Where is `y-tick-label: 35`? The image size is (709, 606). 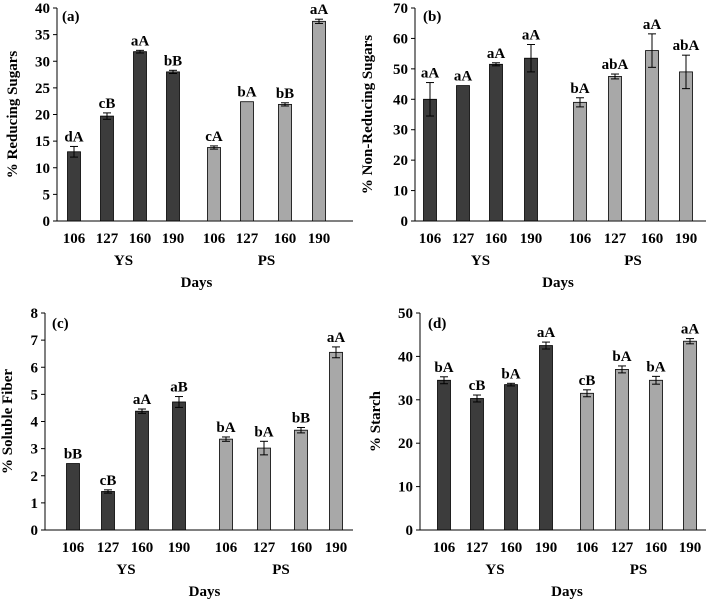
y-tick-label: 35 is located at coordinates (42, 36).